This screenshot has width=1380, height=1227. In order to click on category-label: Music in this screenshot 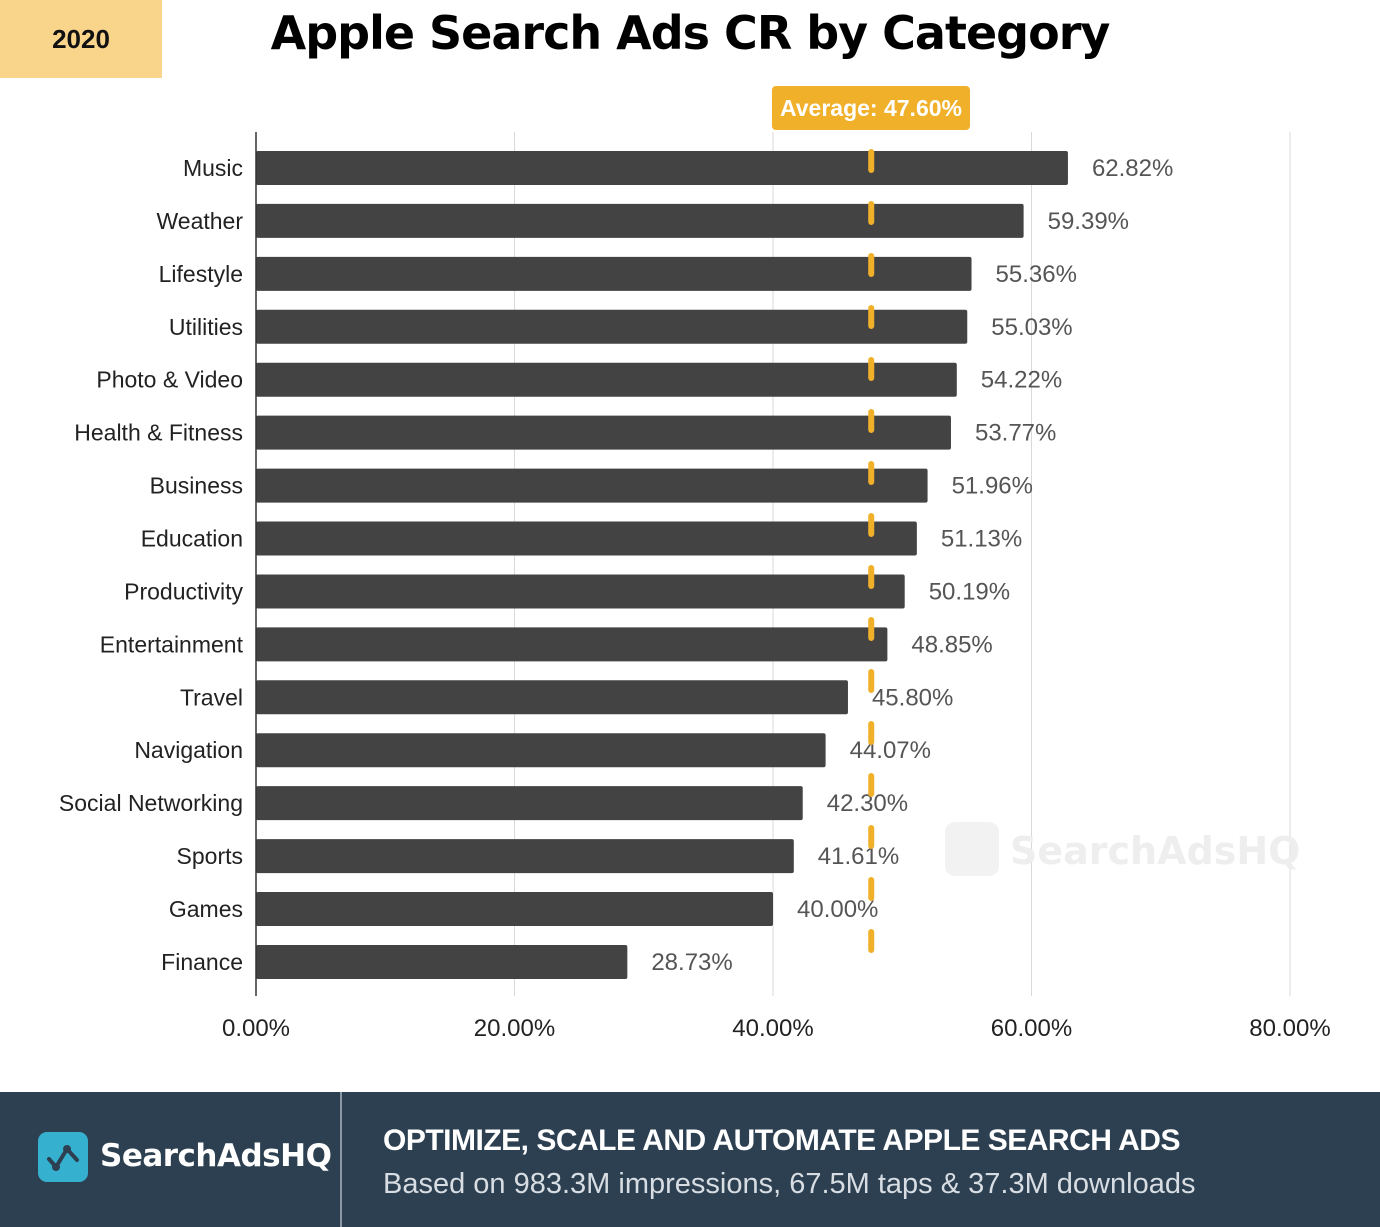, I will do `click(213, 168)`.